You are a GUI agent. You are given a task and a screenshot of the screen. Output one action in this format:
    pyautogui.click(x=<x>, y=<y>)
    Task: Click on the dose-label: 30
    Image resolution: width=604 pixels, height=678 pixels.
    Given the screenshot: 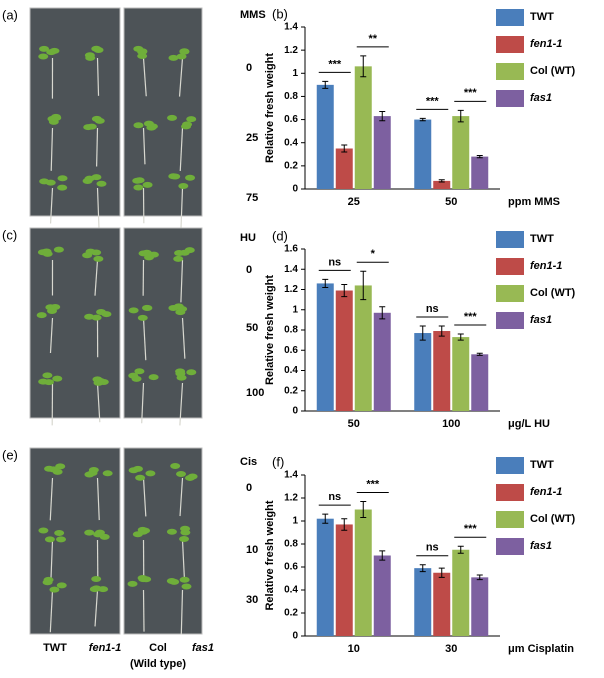 What is the action you would take?
    pyautogui.click(x=252, y=600)
    